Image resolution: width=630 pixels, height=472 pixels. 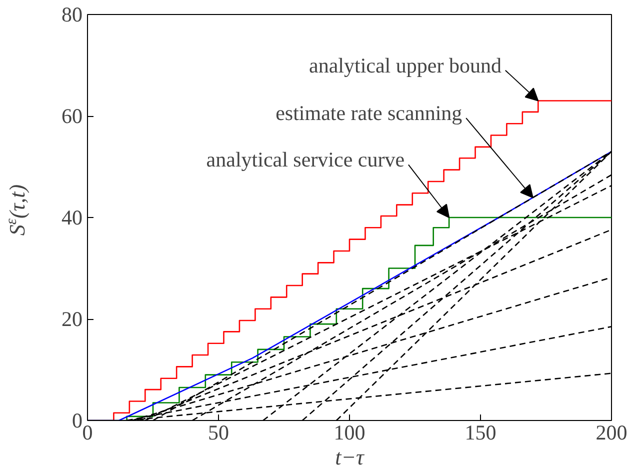 What do you see at coordinates (350, 432) in the screenshot?
I see `x-tick-label: 100` at bounding box center [350, 432].